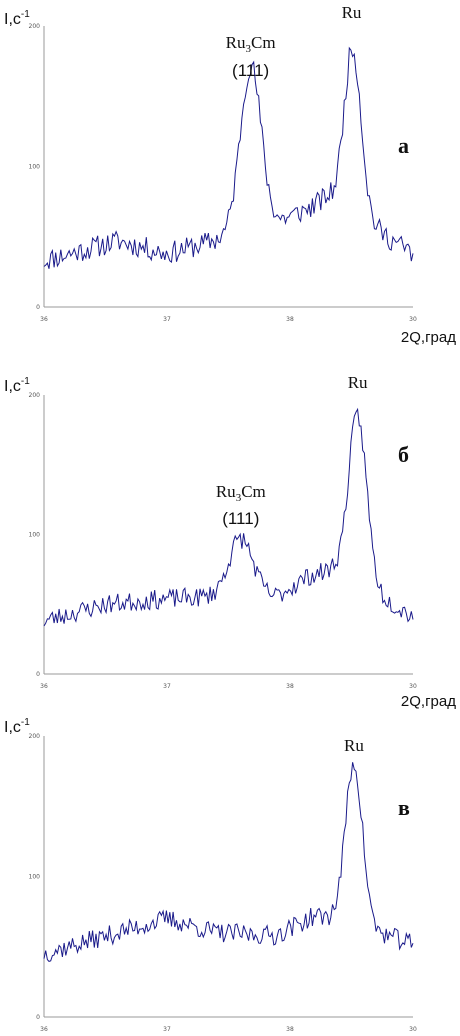  Describe the element at coordinates (403, 454) in the screenshot. I see `panel-label: б` at that location.